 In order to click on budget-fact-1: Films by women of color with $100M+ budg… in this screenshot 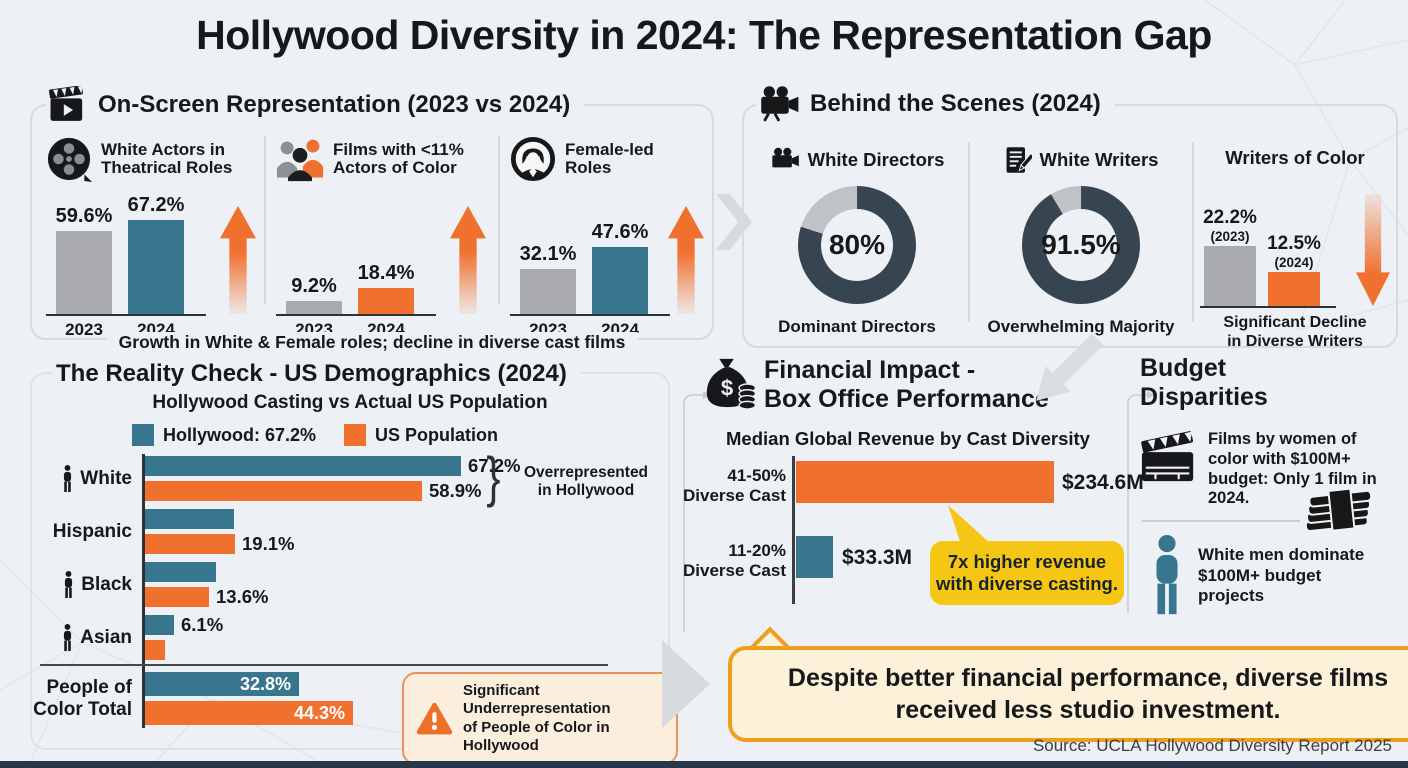, I will do `click(1264, 469)`.